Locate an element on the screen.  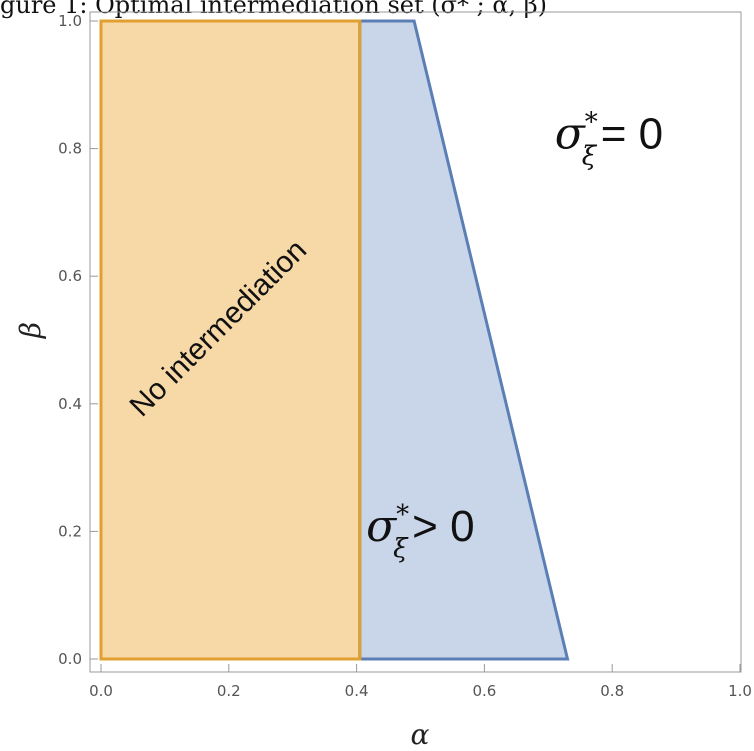
y-tick-label: 0.0 is located at coordinates (70, 659).